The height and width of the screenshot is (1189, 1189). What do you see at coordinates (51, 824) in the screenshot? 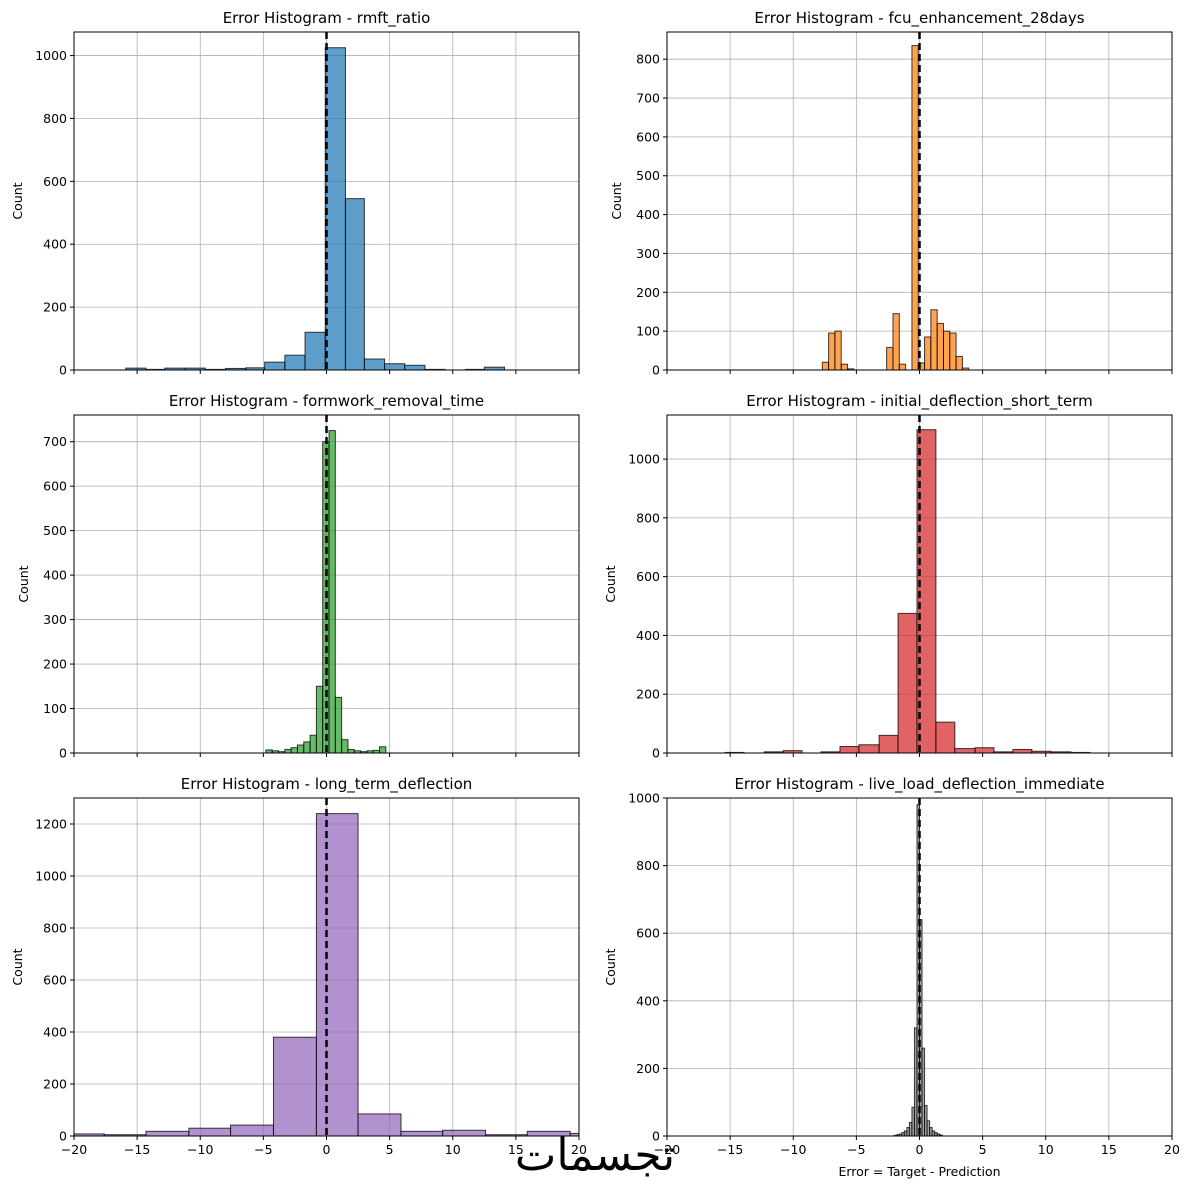
I see `y-tick-label: 1200` at bounding box center [51, 824].